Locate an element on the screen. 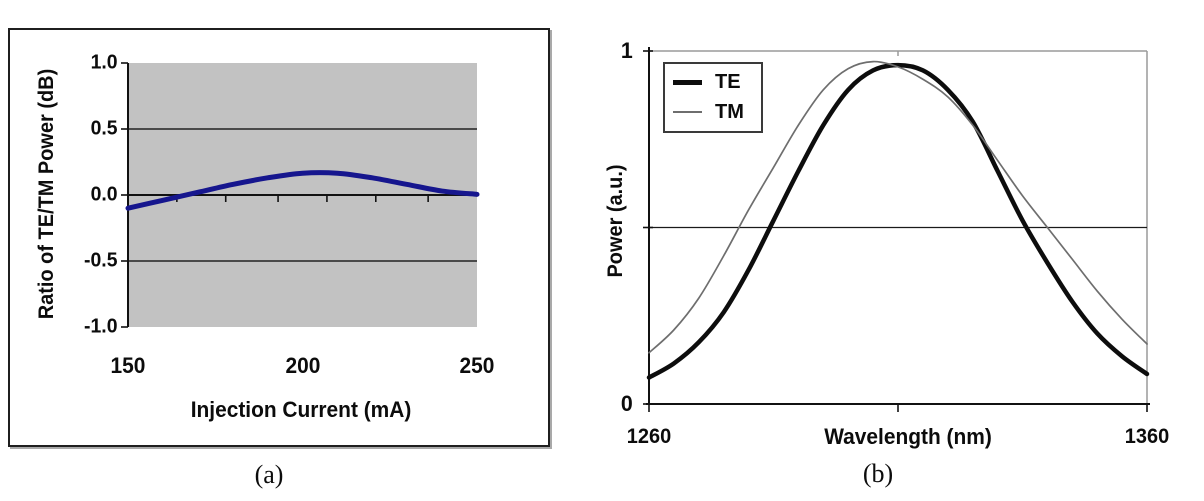 The image size is (1204, 501). chart-a-curve is located at coordinates (302, 190).